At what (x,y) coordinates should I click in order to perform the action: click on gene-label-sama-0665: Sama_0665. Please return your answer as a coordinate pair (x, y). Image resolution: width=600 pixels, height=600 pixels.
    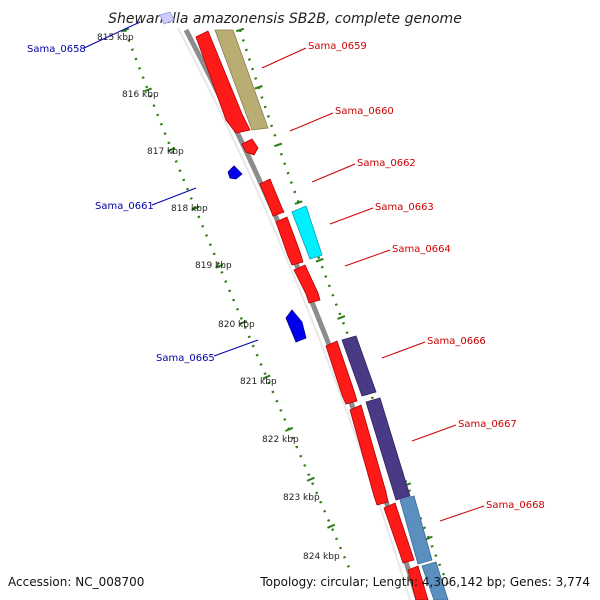
    Looking at the image, I should click on (185, 358).